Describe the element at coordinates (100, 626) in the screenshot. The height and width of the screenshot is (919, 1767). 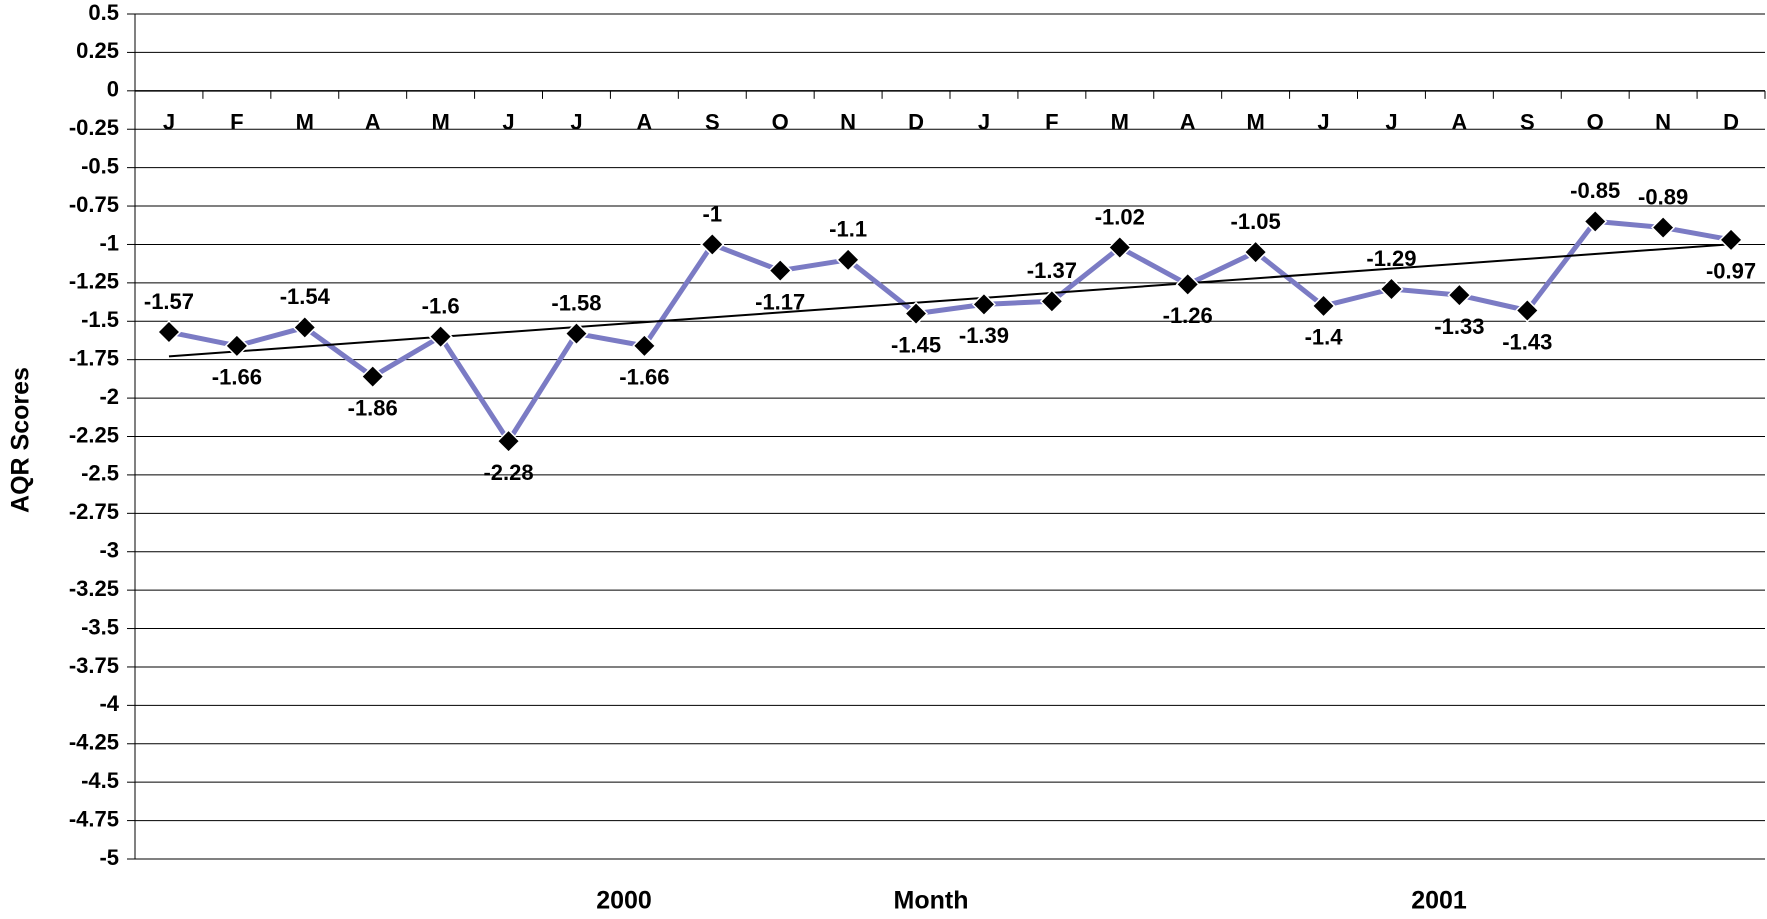
I see `y-tick-label: -3.5` at that location.